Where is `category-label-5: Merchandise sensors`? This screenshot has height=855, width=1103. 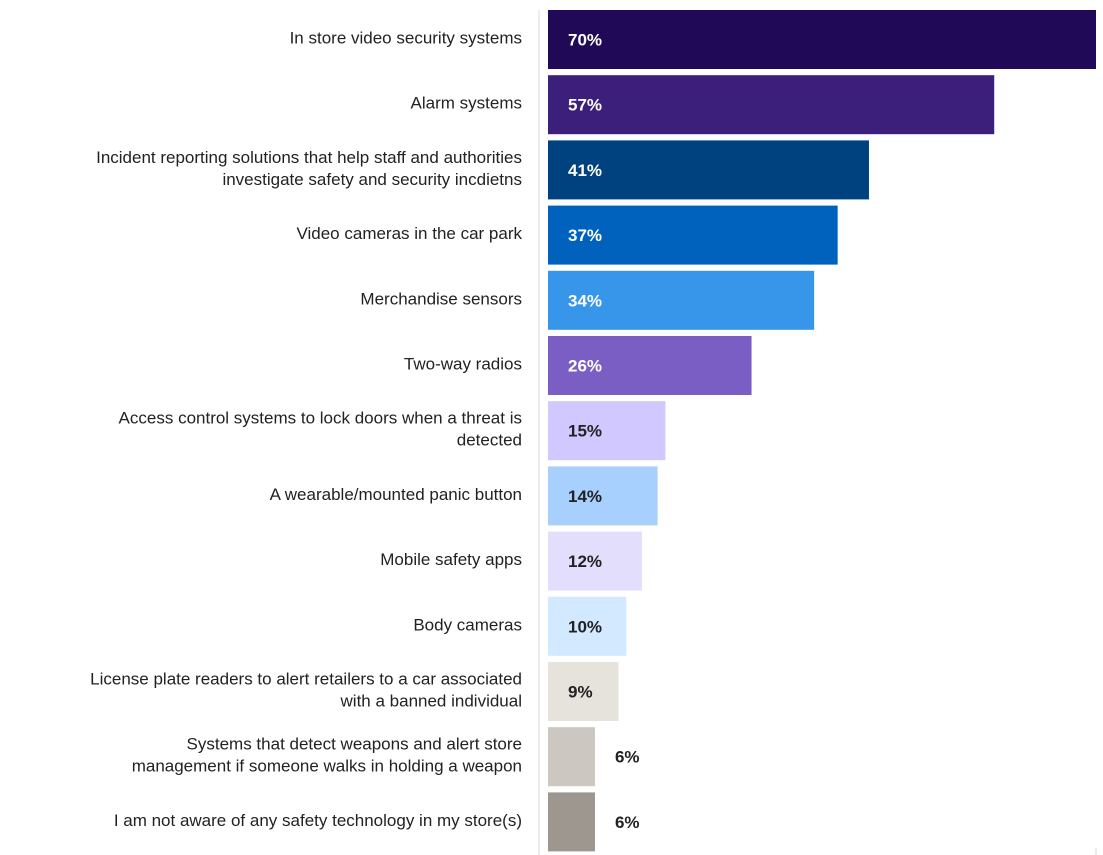 category-label-5: Merchandise sensors is located at coordinates (441, 298).